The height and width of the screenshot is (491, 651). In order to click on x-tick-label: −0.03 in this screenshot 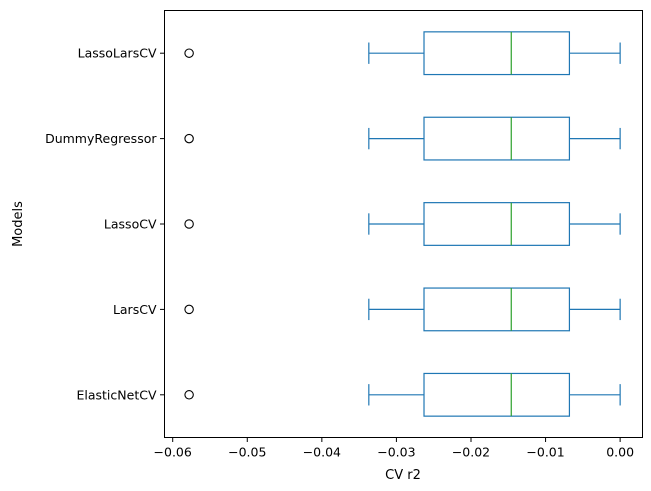, I will do `click(396, 452)`.